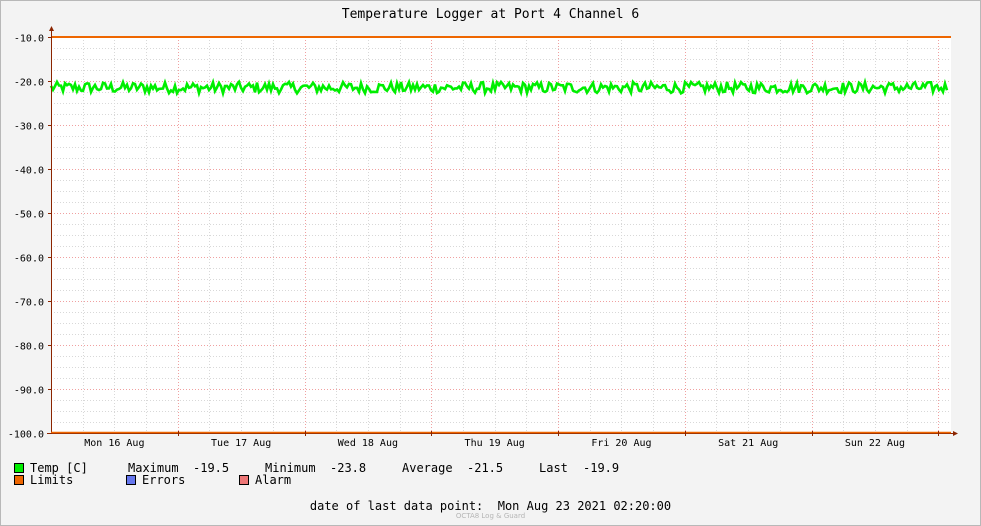 This screenshot has height=526, width=981. What do you see at coordinates (29, 303) in the screenshot?
I see `y-tick-label: -70.0` at bounding box center [29, 303].